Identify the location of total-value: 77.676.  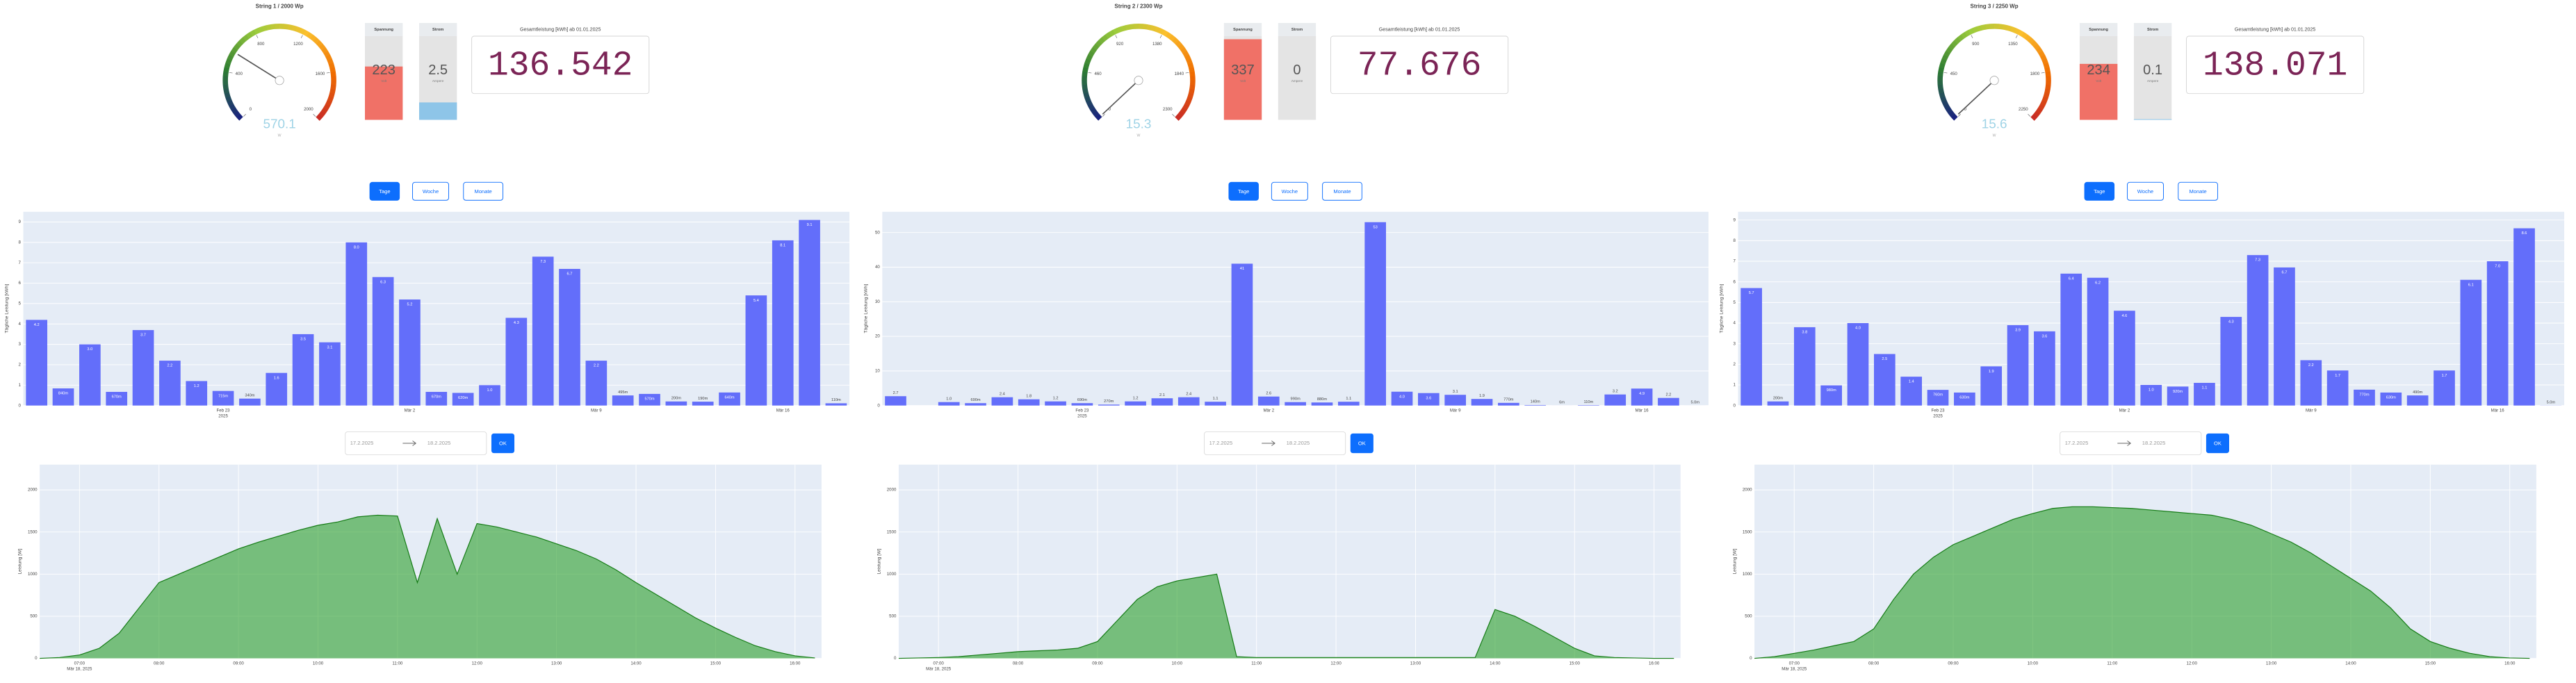
(1420, 66).